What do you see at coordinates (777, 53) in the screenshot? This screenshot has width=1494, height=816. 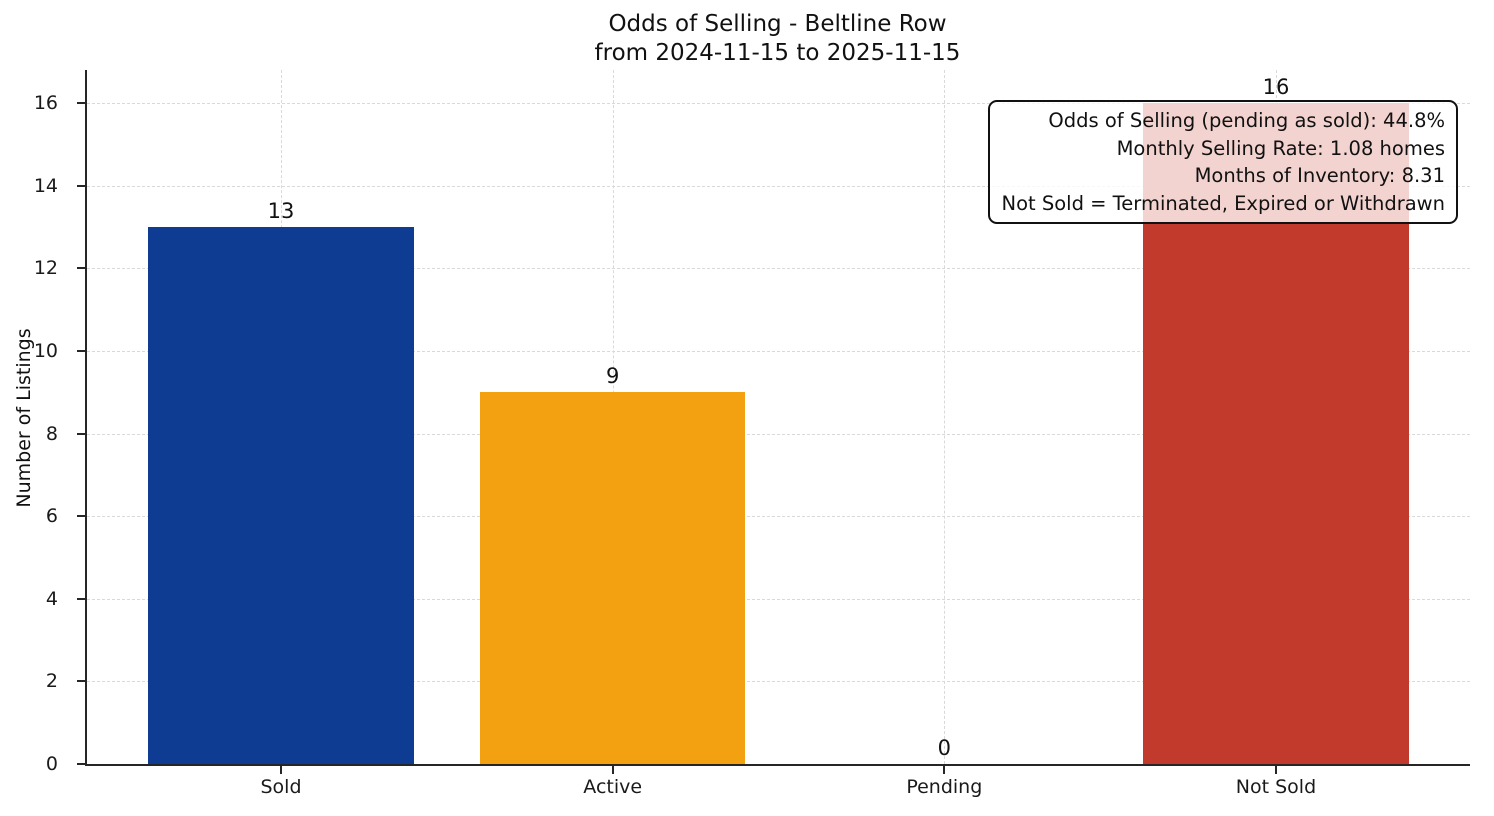 I see `chart-subtitle: from 2024-11-15 to 2025-11-15` at bounding box center [777, 53].